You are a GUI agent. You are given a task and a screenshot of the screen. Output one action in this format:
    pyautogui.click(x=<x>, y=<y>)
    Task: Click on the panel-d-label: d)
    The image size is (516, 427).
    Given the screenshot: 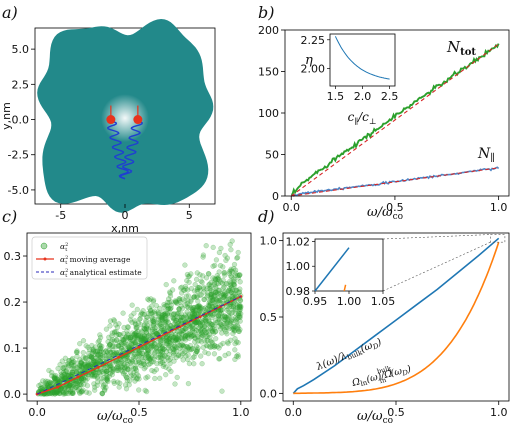 What is the action you would take?
    pyautogui.click(x=266, y=216)
    